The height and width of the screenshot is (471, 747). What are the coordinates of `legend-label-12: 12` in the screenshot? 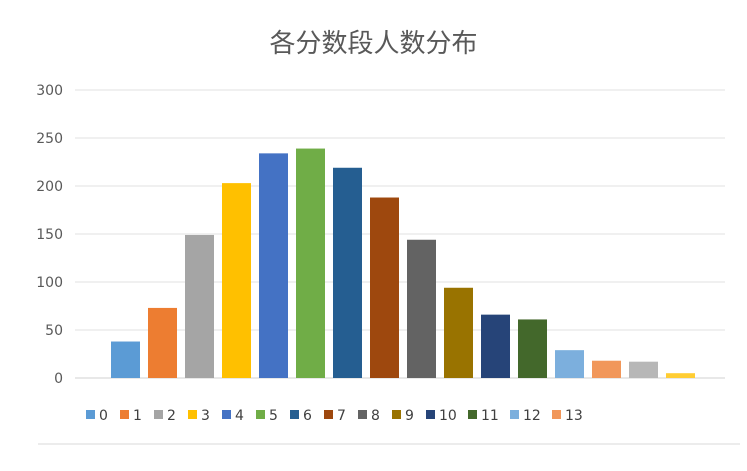 It's located at (532, 416).